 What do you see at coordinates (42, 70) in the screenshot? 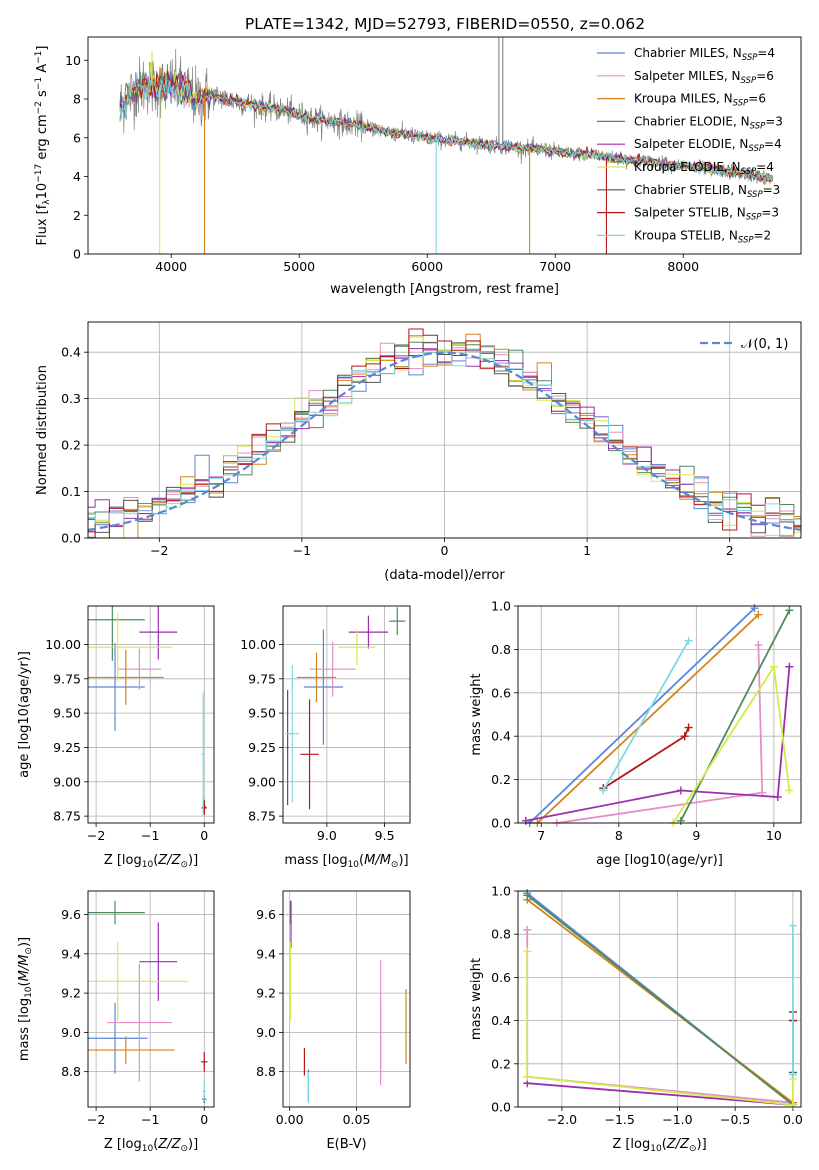
I see `label-part: A` at bounding box center [42, 70].